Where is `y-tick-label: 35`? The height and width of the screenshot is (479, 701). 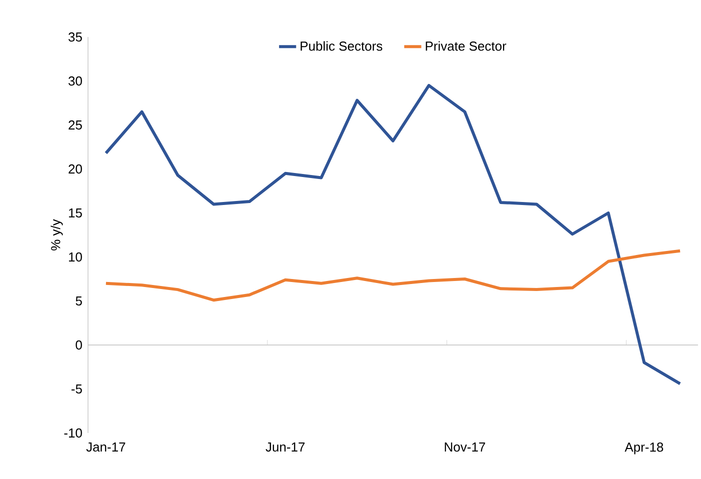
y-tick-label: 35 is located at coordinates (75, 37).